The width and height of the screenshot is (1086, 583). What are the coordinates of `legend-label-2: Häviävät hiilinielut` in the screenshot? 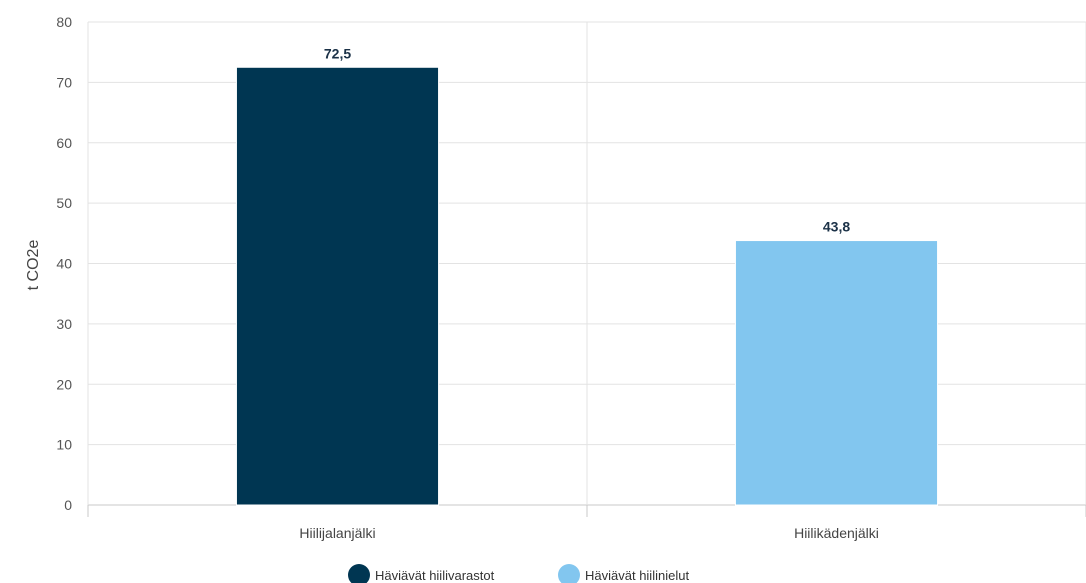 It's located at (637, 575).